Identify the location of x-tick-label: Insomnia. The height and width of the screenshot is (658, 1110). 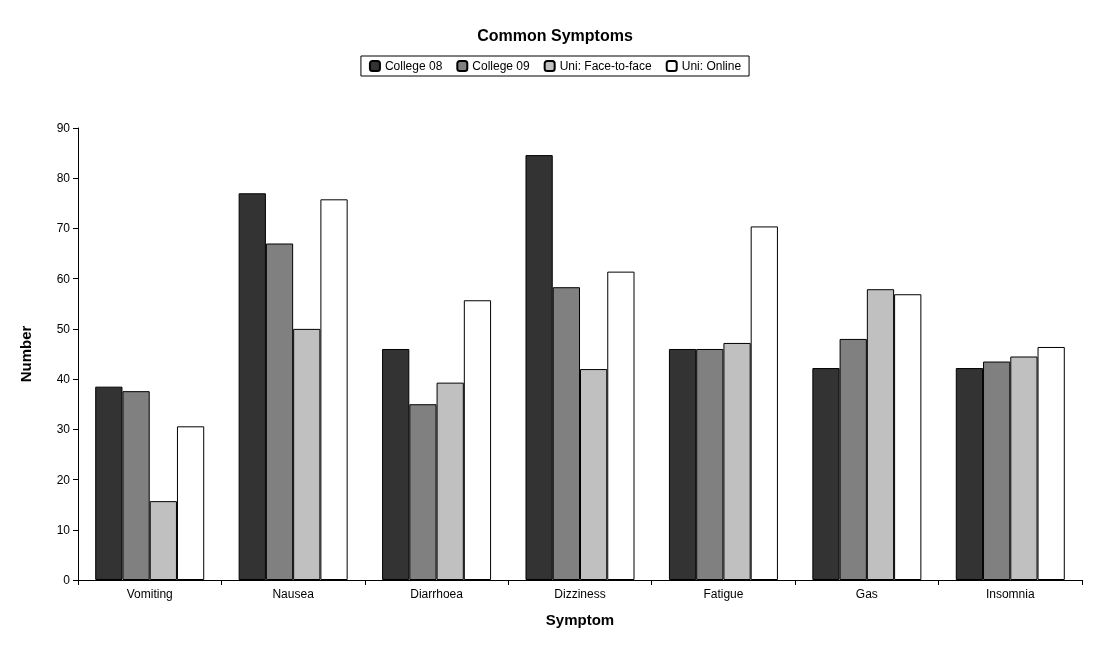
(1010, 594).